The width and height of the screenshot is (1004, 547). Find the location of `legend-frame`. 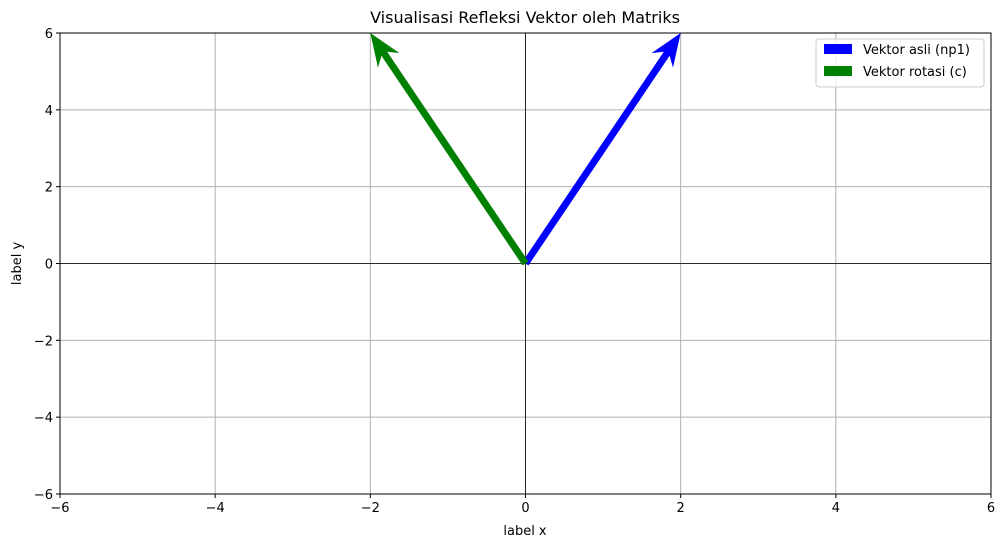

legend-frame is located at coordinates (900, 63).